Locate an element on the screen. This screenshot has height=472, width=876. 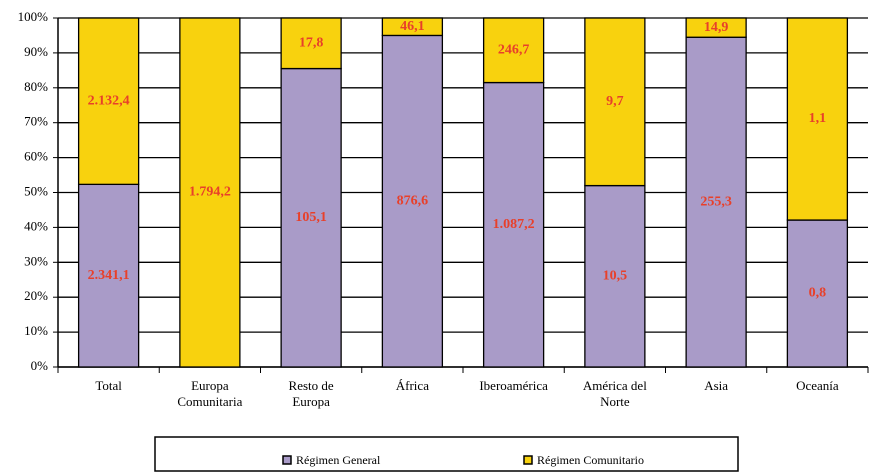
value-label: 1.087,2 is located at coordinates (514, 224).